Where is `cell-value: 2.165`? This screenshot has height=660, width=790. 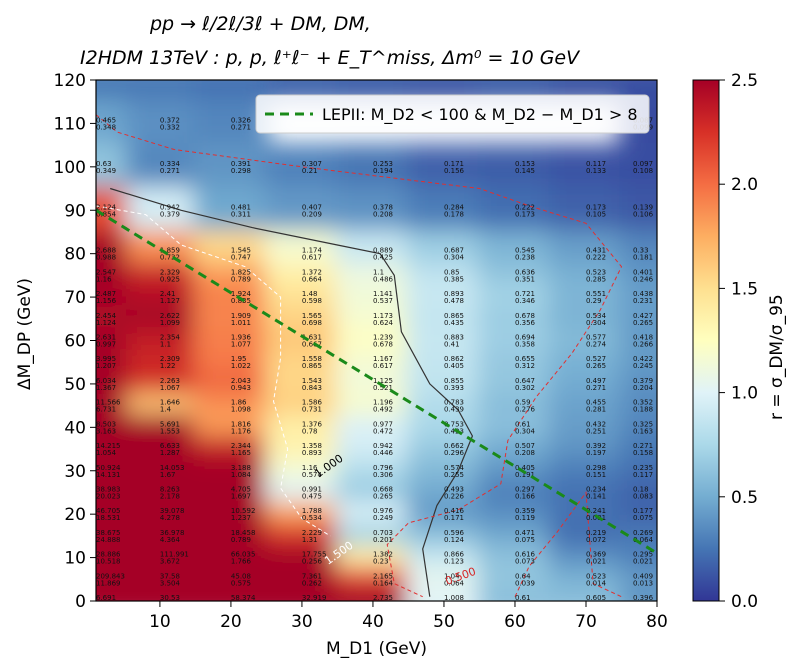
cell-value: 2.165 is located at coordinates (383, 576).